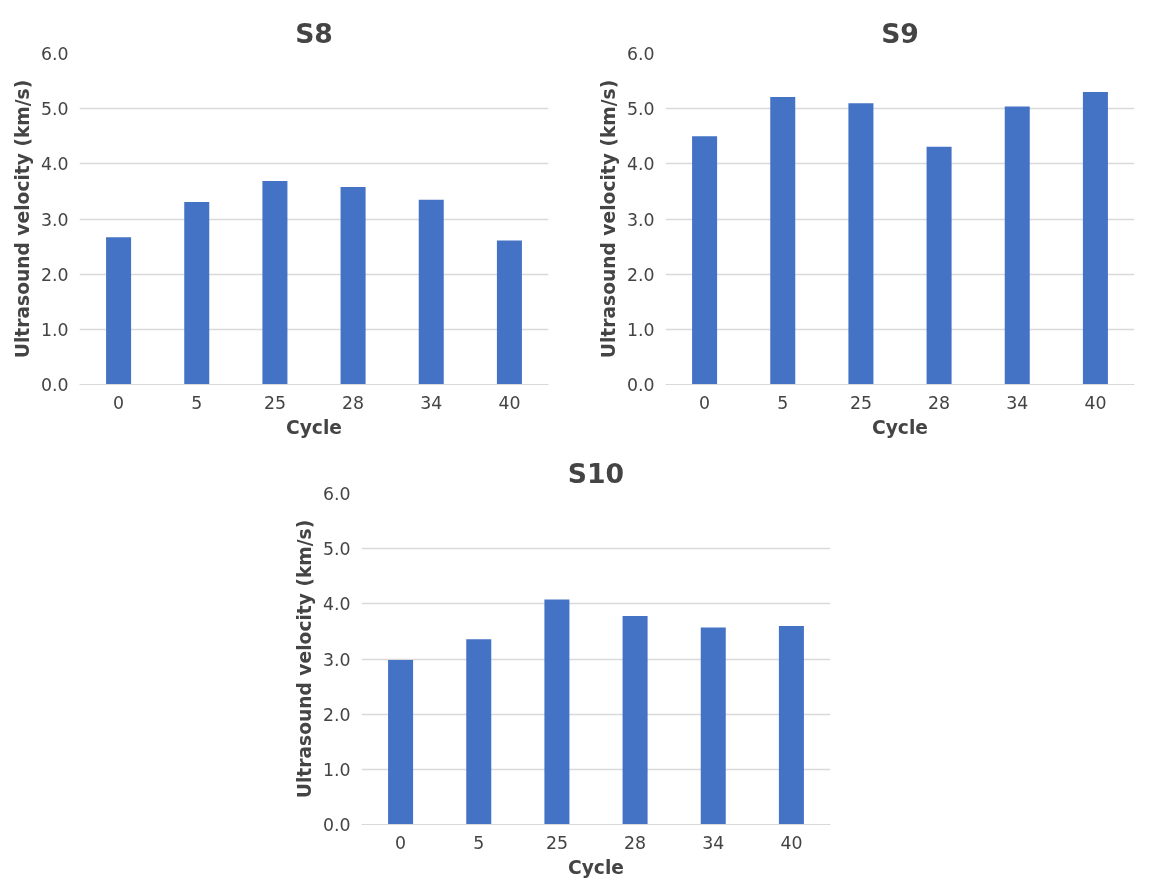  I want to click on chart-title: S8, so click(314, 33).